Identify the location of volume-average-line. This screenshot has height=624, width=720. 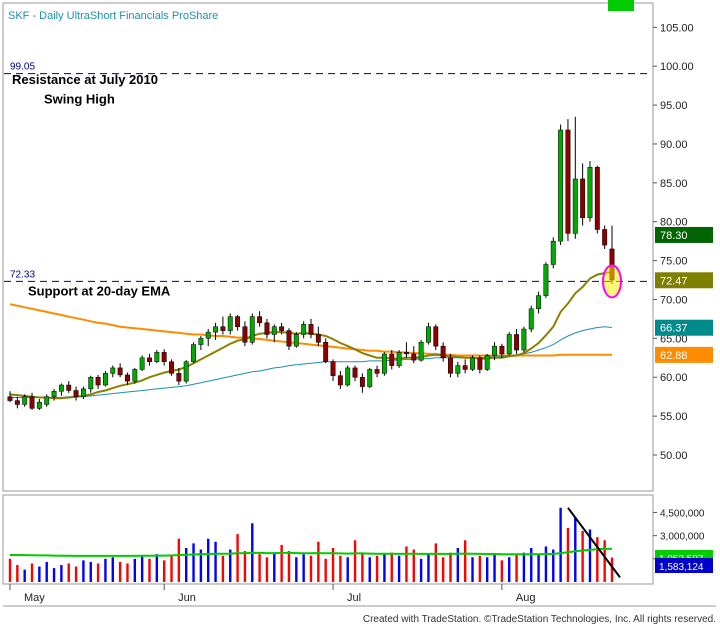
(311, 552).